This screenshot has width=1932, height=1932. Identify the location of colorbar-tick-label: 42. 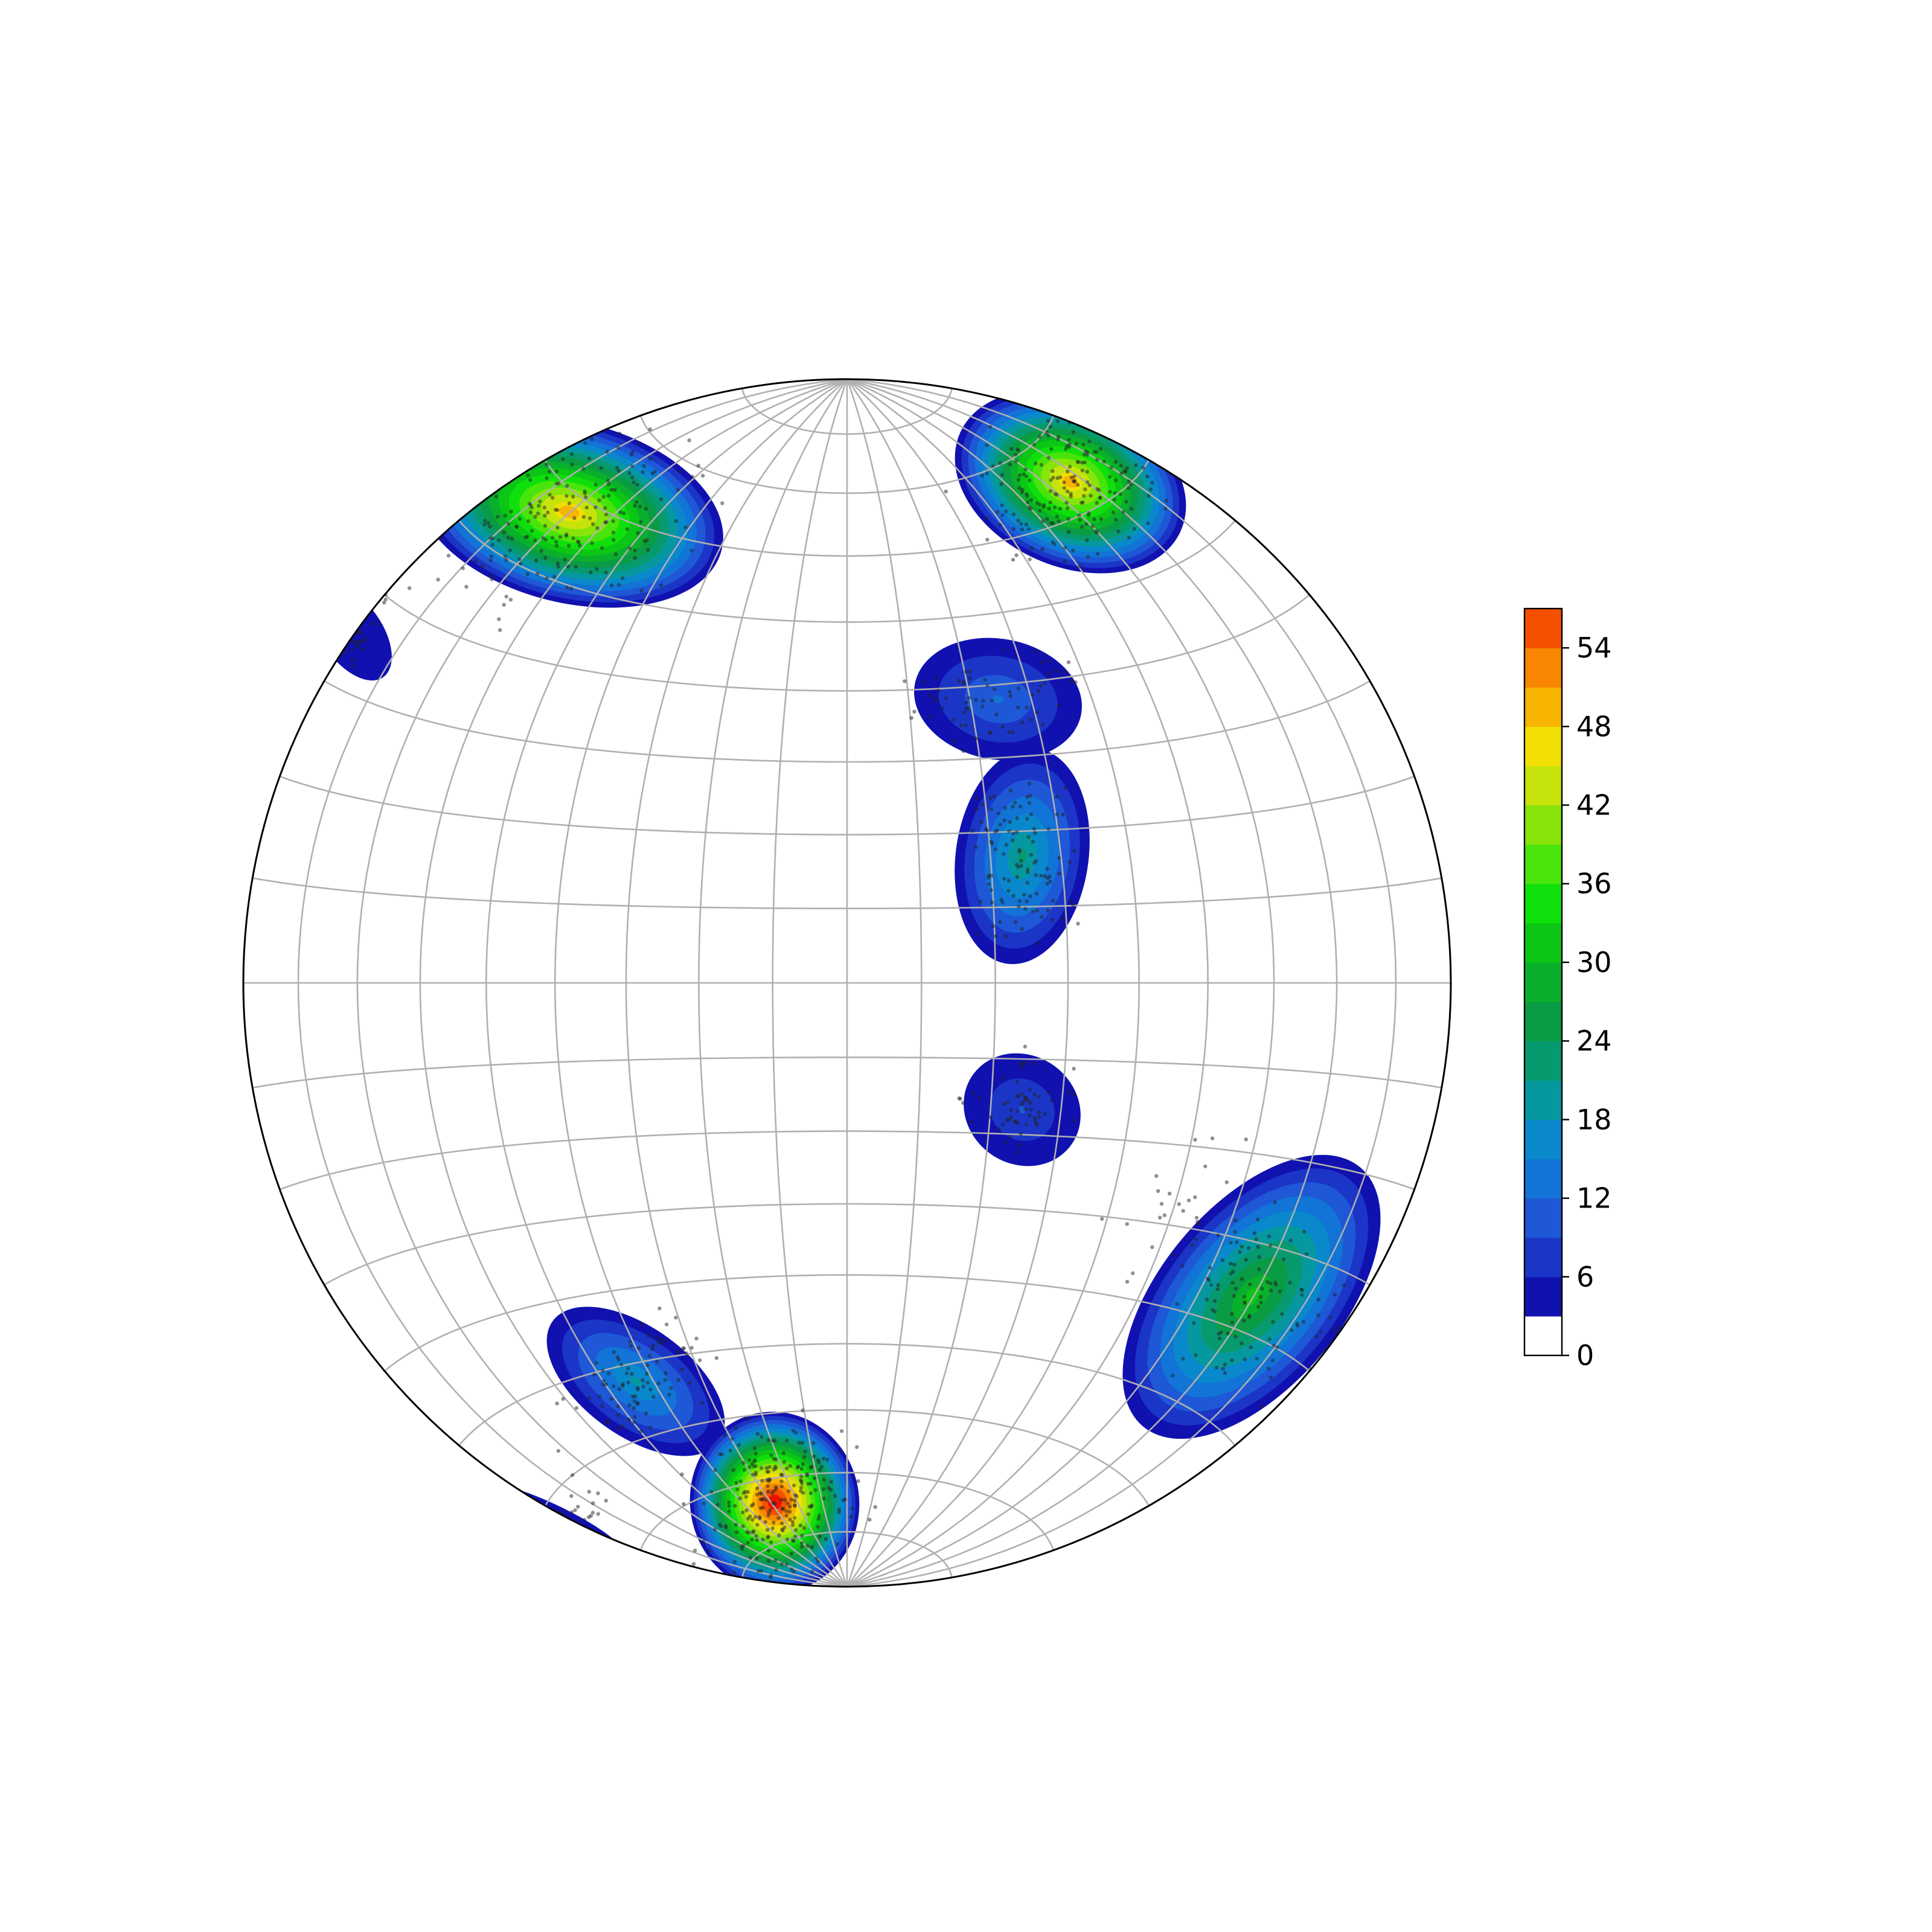
(1594, 805).